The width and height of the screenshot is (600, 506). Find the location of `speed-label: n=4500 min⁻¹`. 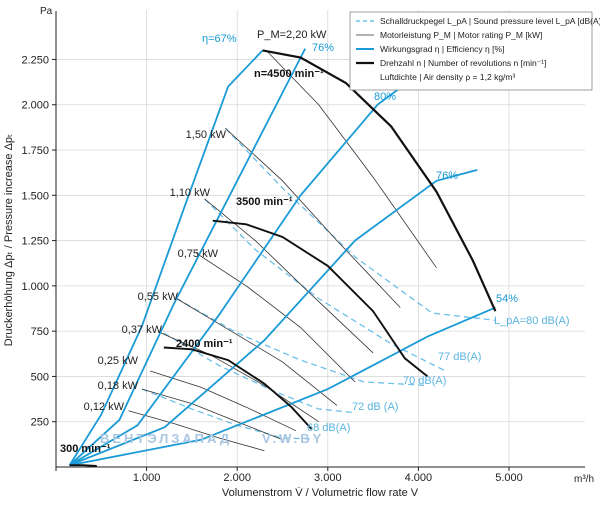

speed-label: n=4500 min⁻¹ is located at coordinates (289, 74).